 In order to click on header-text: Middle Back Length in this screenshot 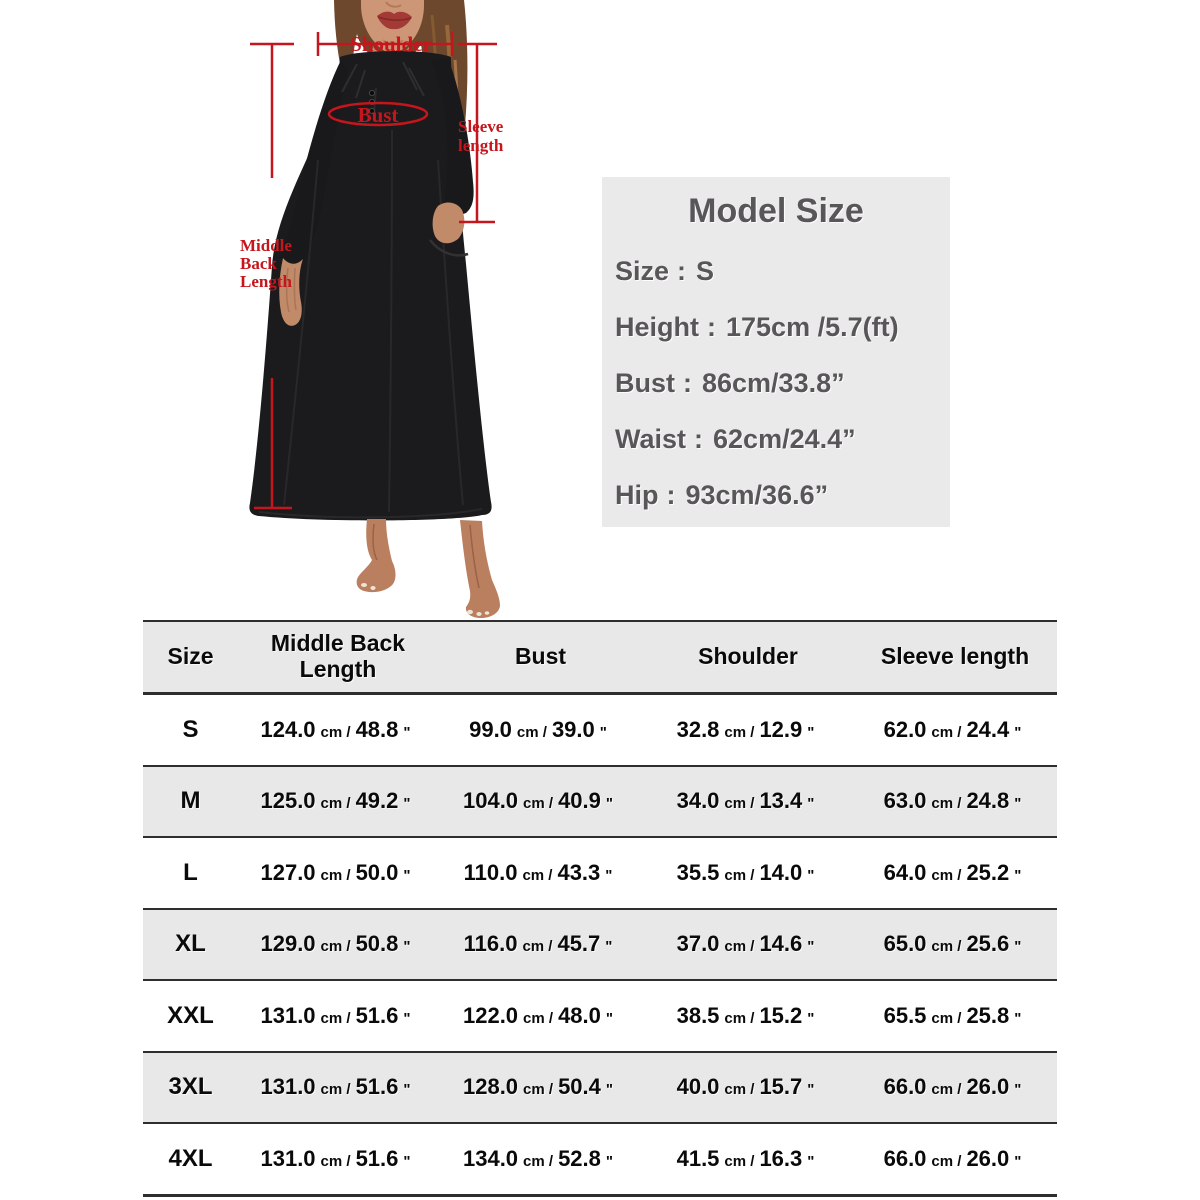, I will do `click(338, 656)`.